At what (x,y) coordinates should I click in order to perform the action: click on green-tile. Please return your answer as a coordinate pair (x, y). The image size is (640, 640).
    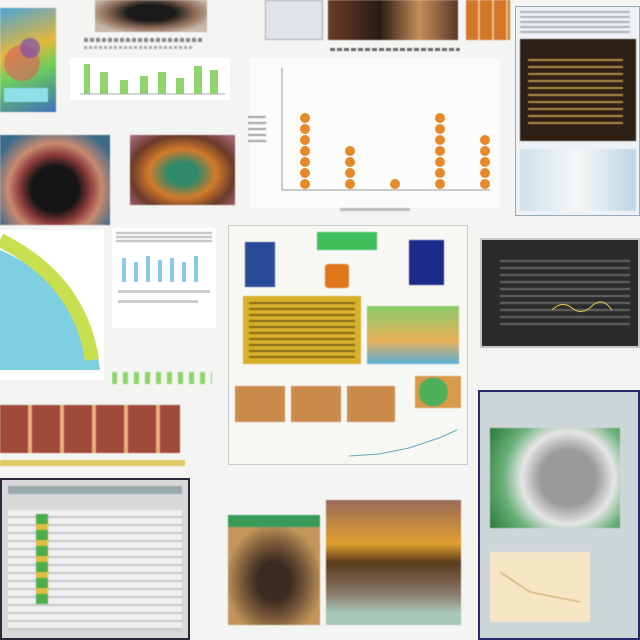
    Looking at the image, I should click on (347, 241).